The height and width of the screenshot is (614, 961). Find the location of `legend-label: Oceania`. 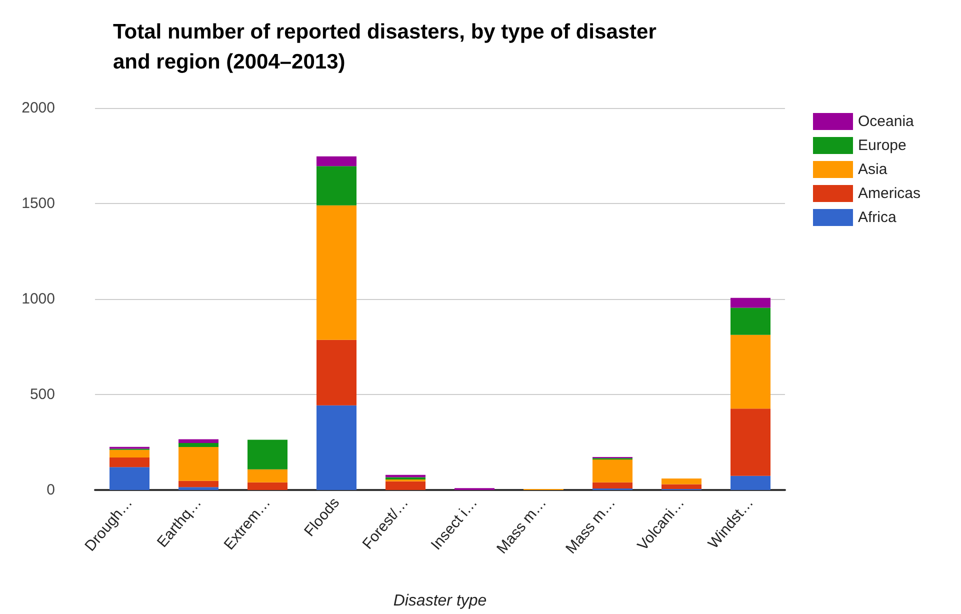

legend-label: Oceania is located at coordinates (886, 121).